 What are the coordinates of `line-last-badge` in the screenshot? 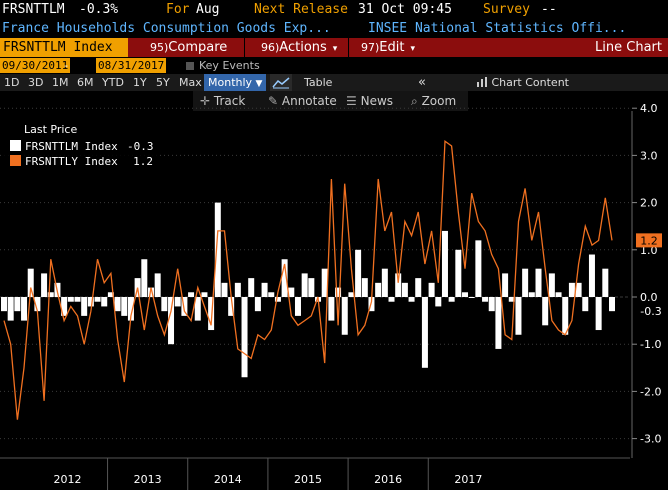 It's located at (649, 240).